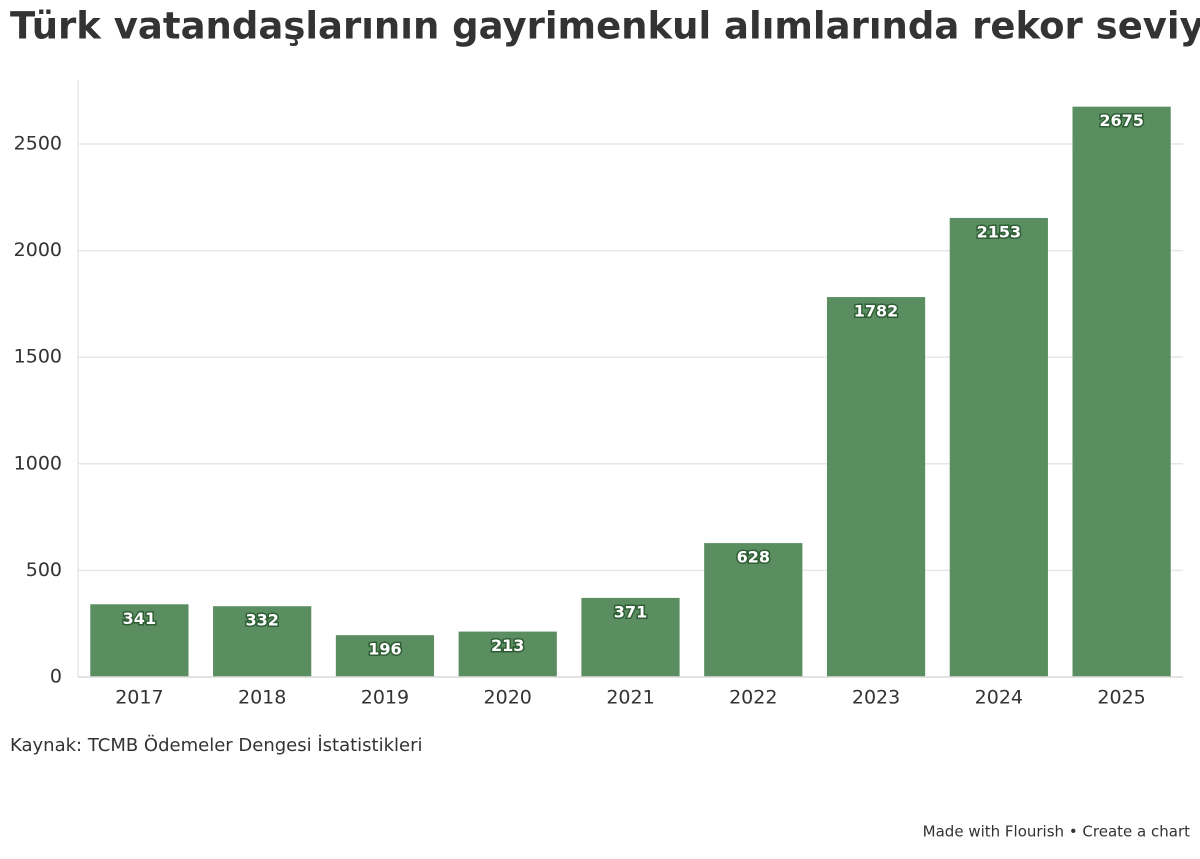 The width and height of the screenshot is (1200, 859). Describe the element at coordinates (38, 357) in the screenshot. I see `y-tick-label: 1500` at that location.